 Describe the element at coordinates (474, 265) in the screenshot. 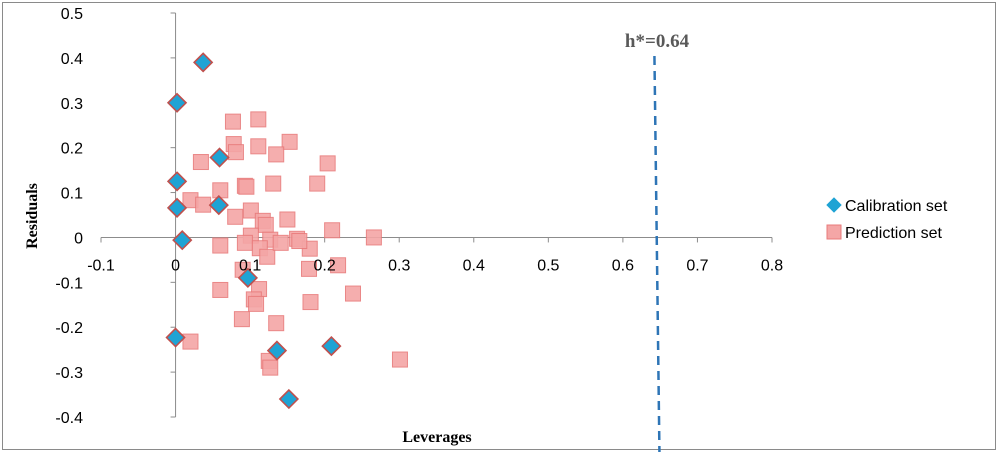

I see `x-tick-label: 0.4` at that location.